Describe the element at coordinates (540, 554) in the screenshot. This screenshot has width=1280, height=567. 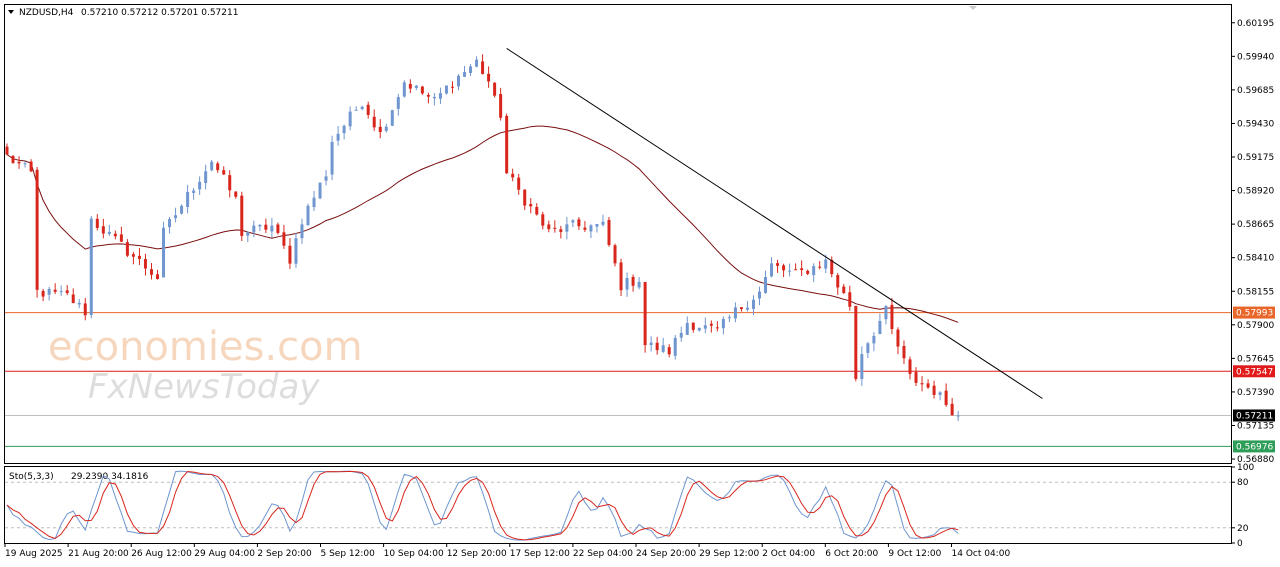
I see `time-tick-label: 17 Sep 12:00` at that location.